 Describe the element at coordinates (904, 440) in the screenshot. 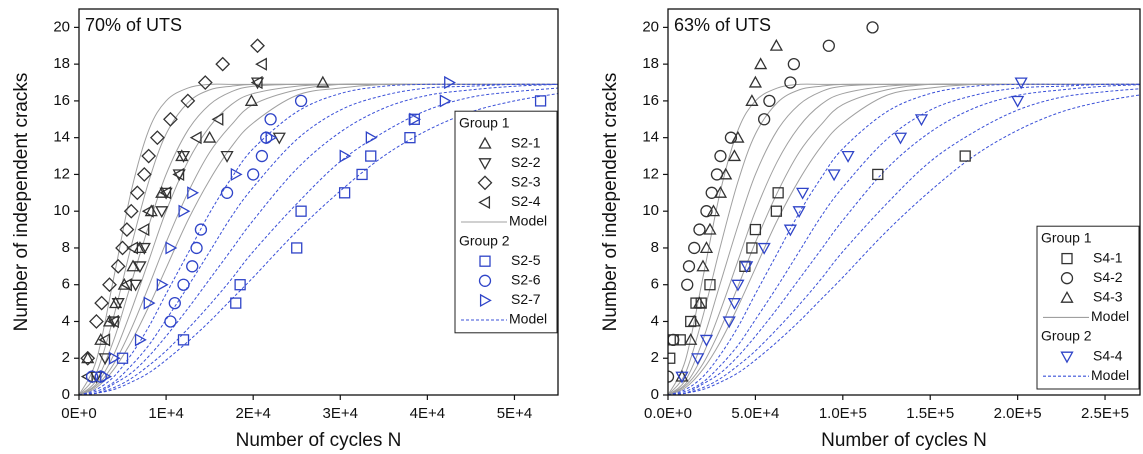

I see `x-axis-label: Number of cycles N` at that location.